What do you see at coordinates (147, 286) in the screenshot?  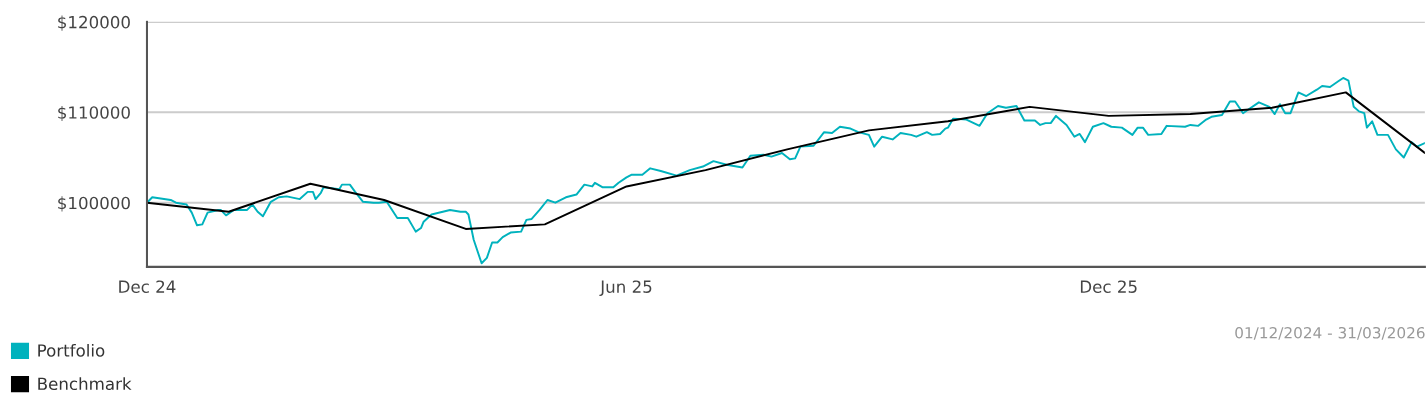 I see `x-tick-label: Dec 24` at bounding box center [147, 286].